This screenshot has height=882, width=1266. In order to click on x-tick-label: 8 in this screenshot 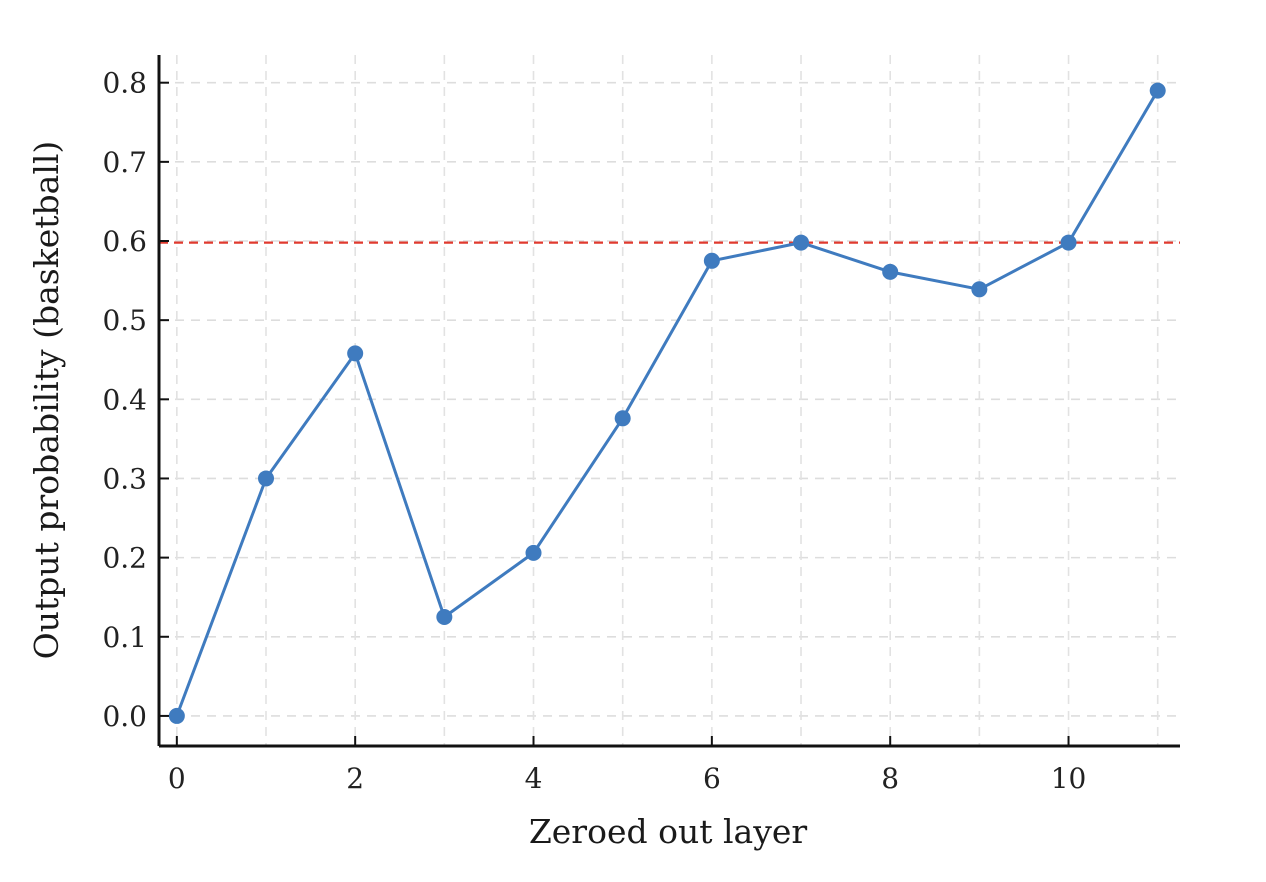, I will do `click(890, 778)`.